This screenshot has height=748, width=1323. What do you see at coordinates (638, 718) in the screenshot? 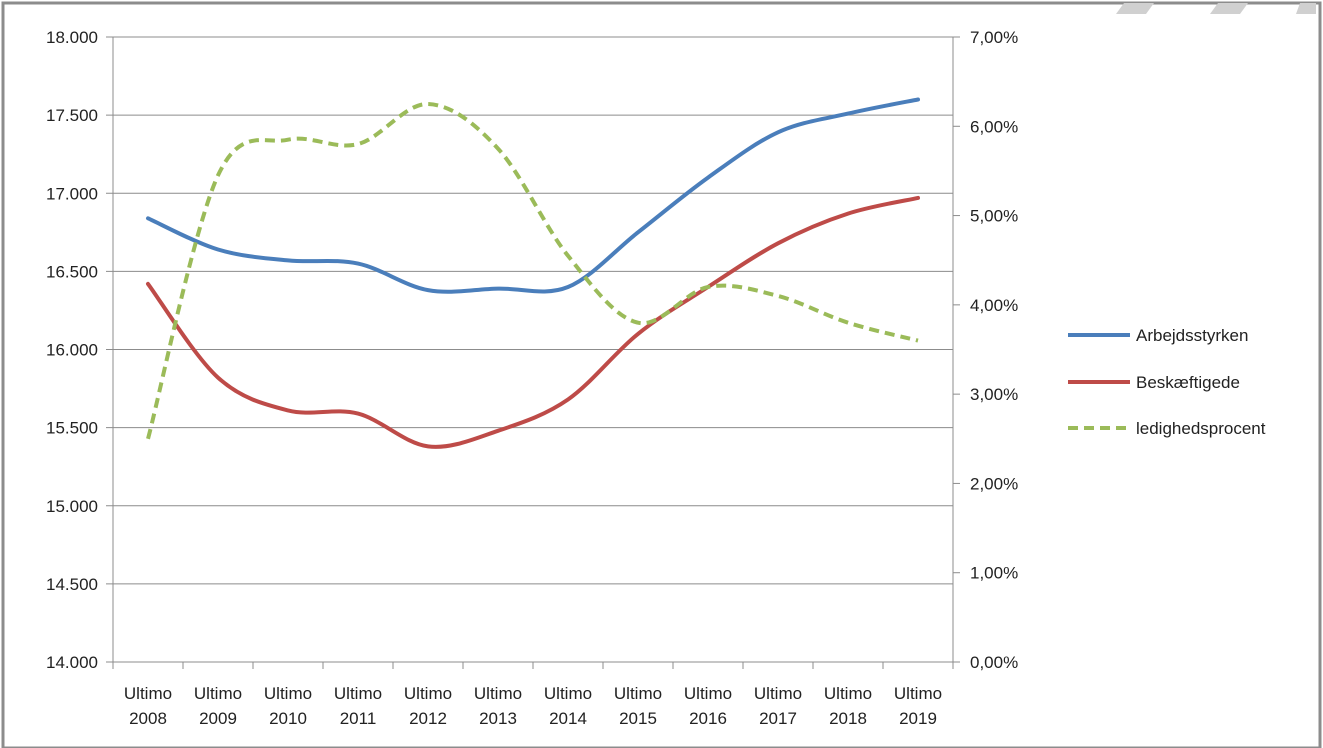
I see `x-tick-label-line: 2015` at bounding box center [638, 718].